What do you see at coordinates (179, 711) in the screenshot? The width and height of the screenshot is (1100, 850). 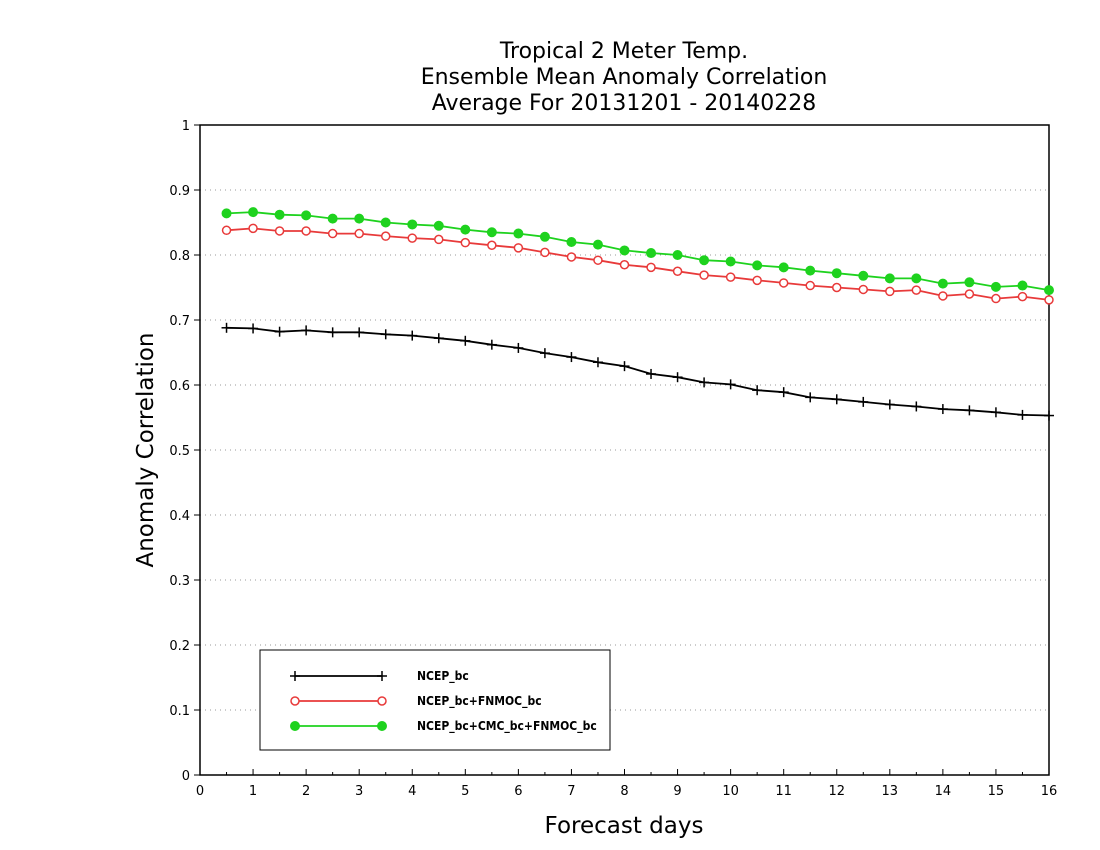 I see `y-tick-label: 0.1` at bounding box center [179, 711].